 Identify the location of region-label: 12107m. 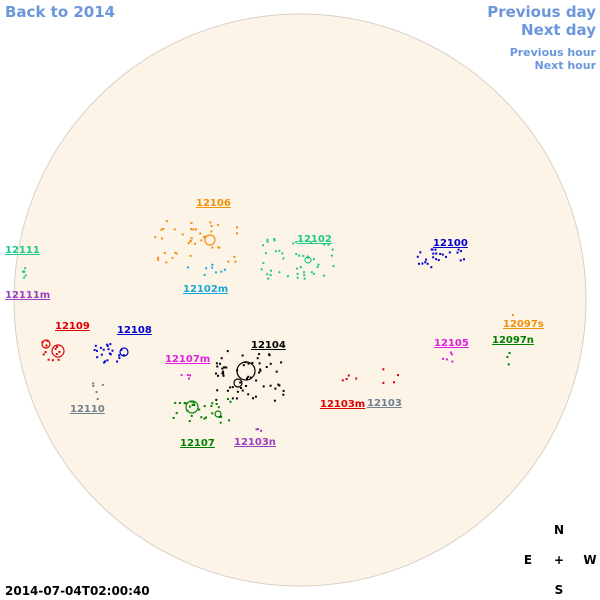
(187, 359).